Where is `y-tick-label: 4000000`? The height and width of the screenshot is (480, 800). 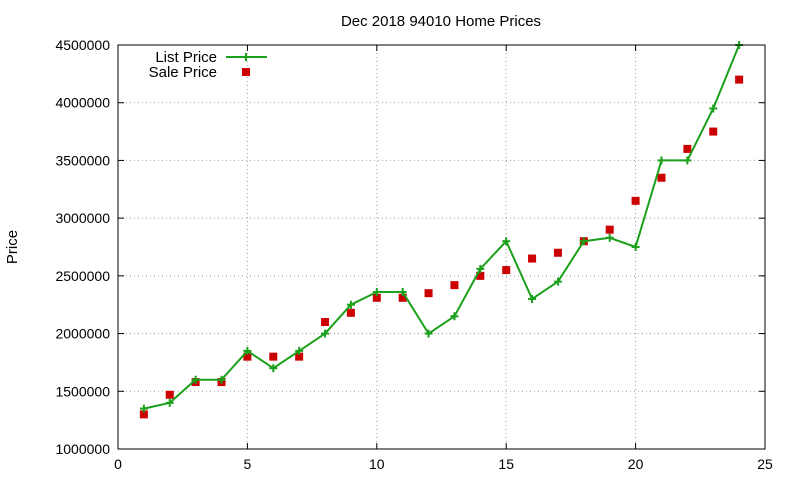 y-tick-label: 4000000 is located at coordinates (82, 103).